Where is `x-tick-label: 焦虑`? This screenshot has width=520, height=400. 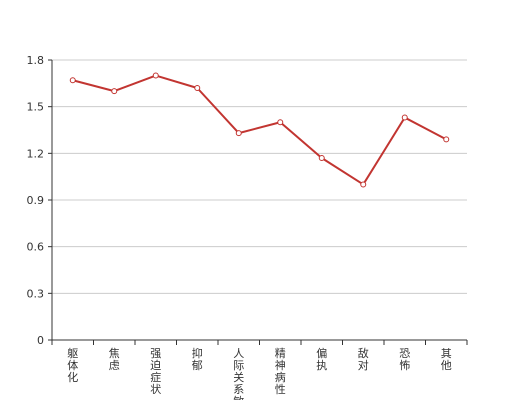
x-tick-label: 焦虑 is located at coordinates (114, 359).